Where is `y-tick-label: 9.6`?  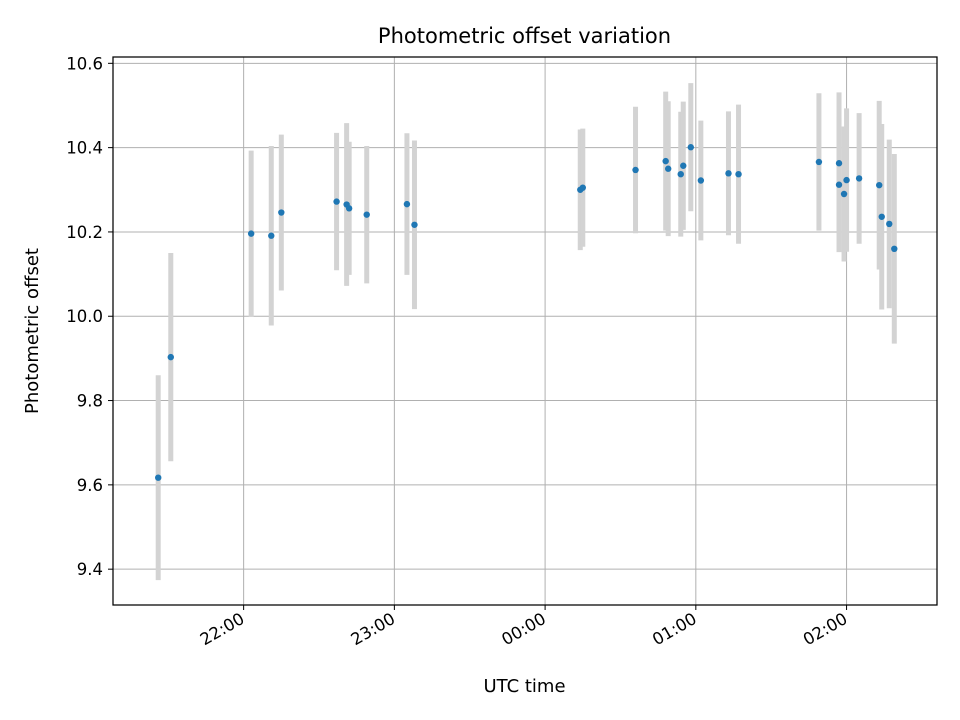 y-tick-label: 9.6 is located at coordinates (90, 485).